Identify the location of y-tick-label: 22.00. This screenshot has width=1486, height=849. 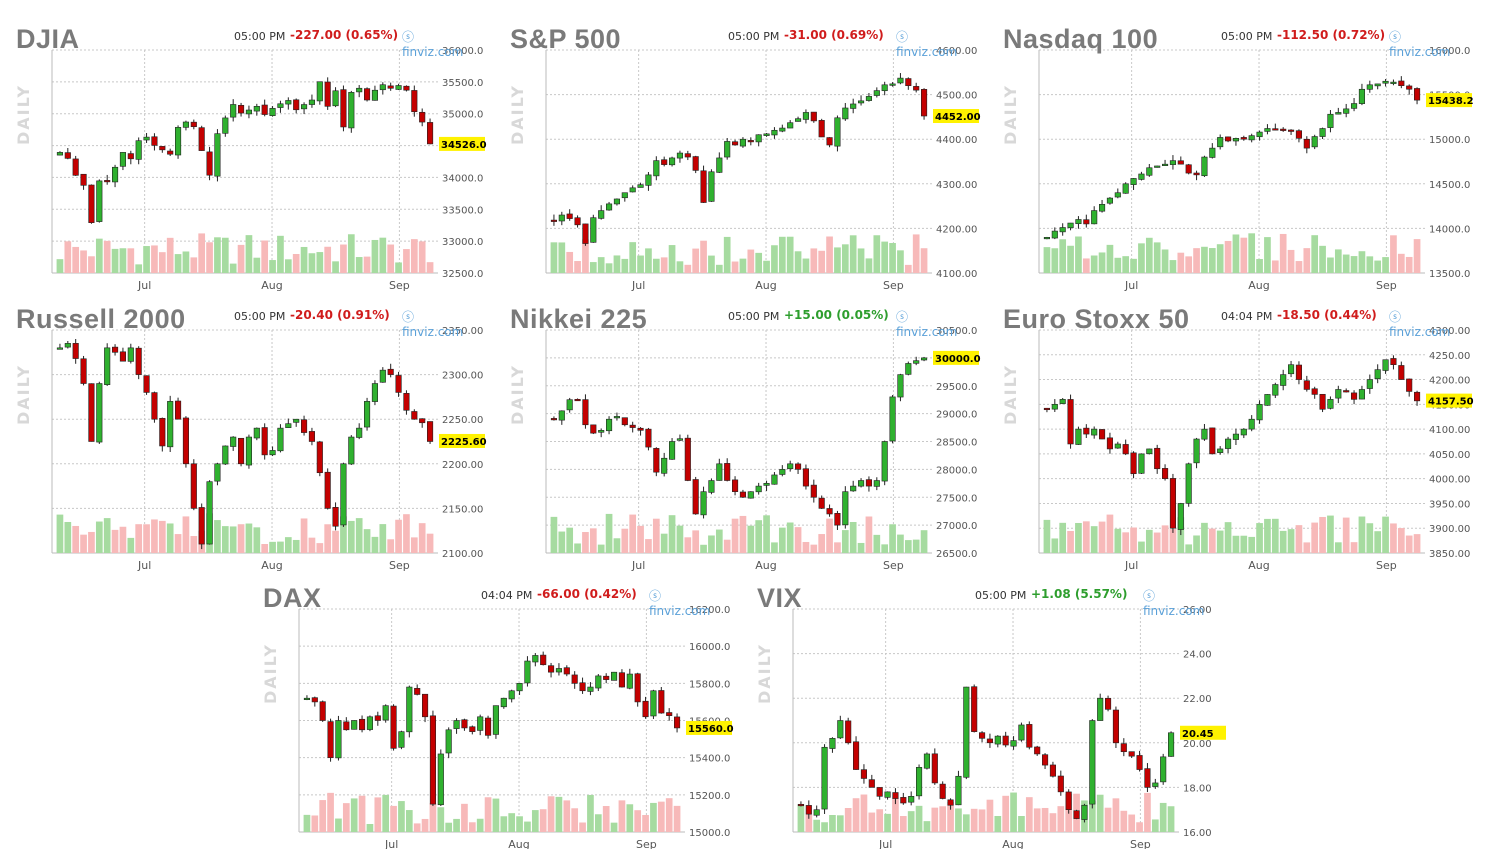
(1197, 699).